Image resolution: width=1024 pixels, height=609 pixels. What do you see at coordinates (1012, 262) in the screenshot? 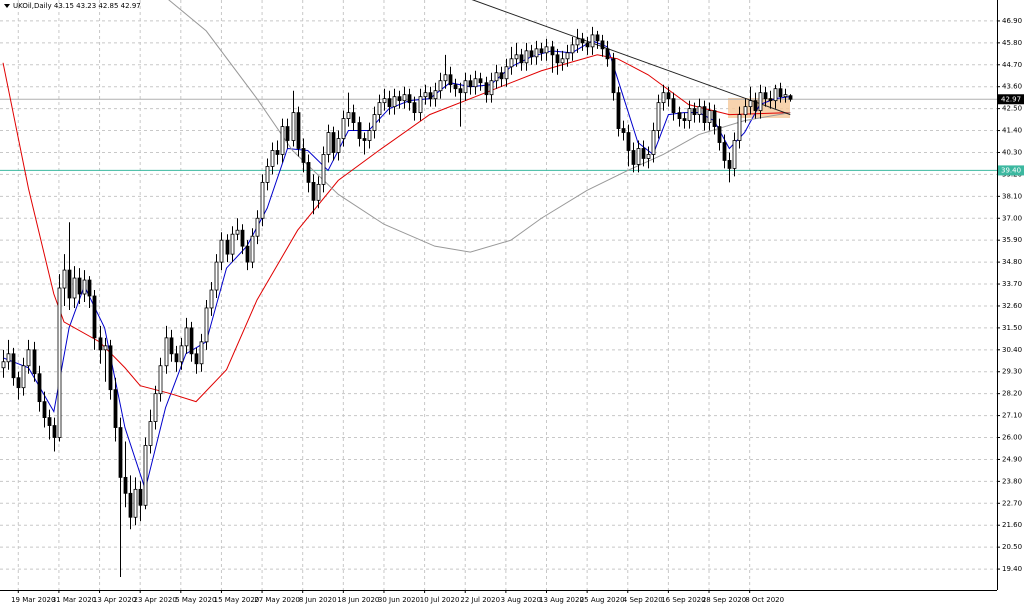
I see `y-tick-label: 34.80` at bounding box center [1012, 262].